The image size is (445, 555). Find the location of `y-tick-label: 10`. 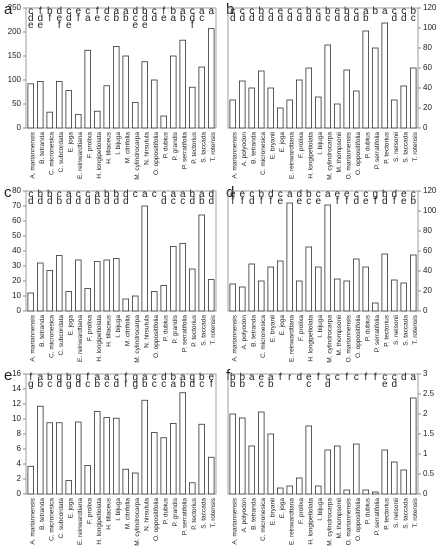

y-tick-label: 10 is located at coordinates (16, 295).